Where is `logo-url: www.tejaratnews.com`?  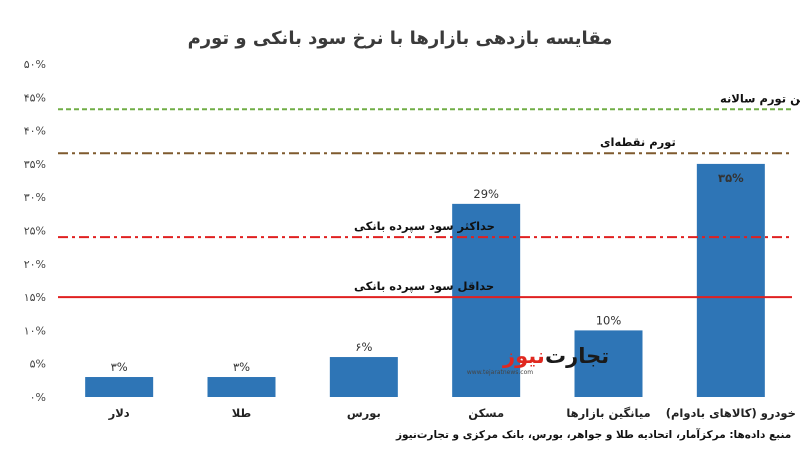
logo-url: www.tejaratnews.com is located at coordinates (500, 372).